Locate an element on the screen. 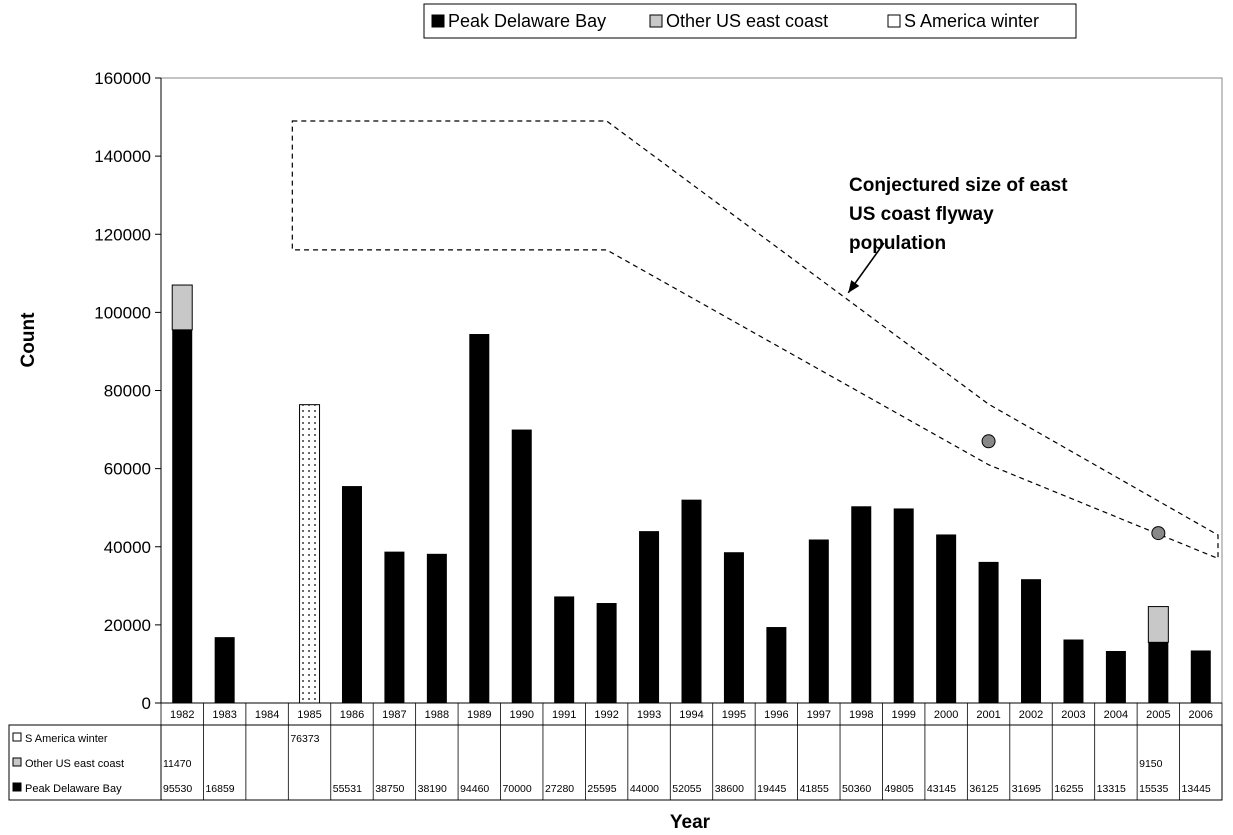 The width and height of the screenshot is (1233, 835). bar-solid-black-2003 is located at coordinates (1073, 671).